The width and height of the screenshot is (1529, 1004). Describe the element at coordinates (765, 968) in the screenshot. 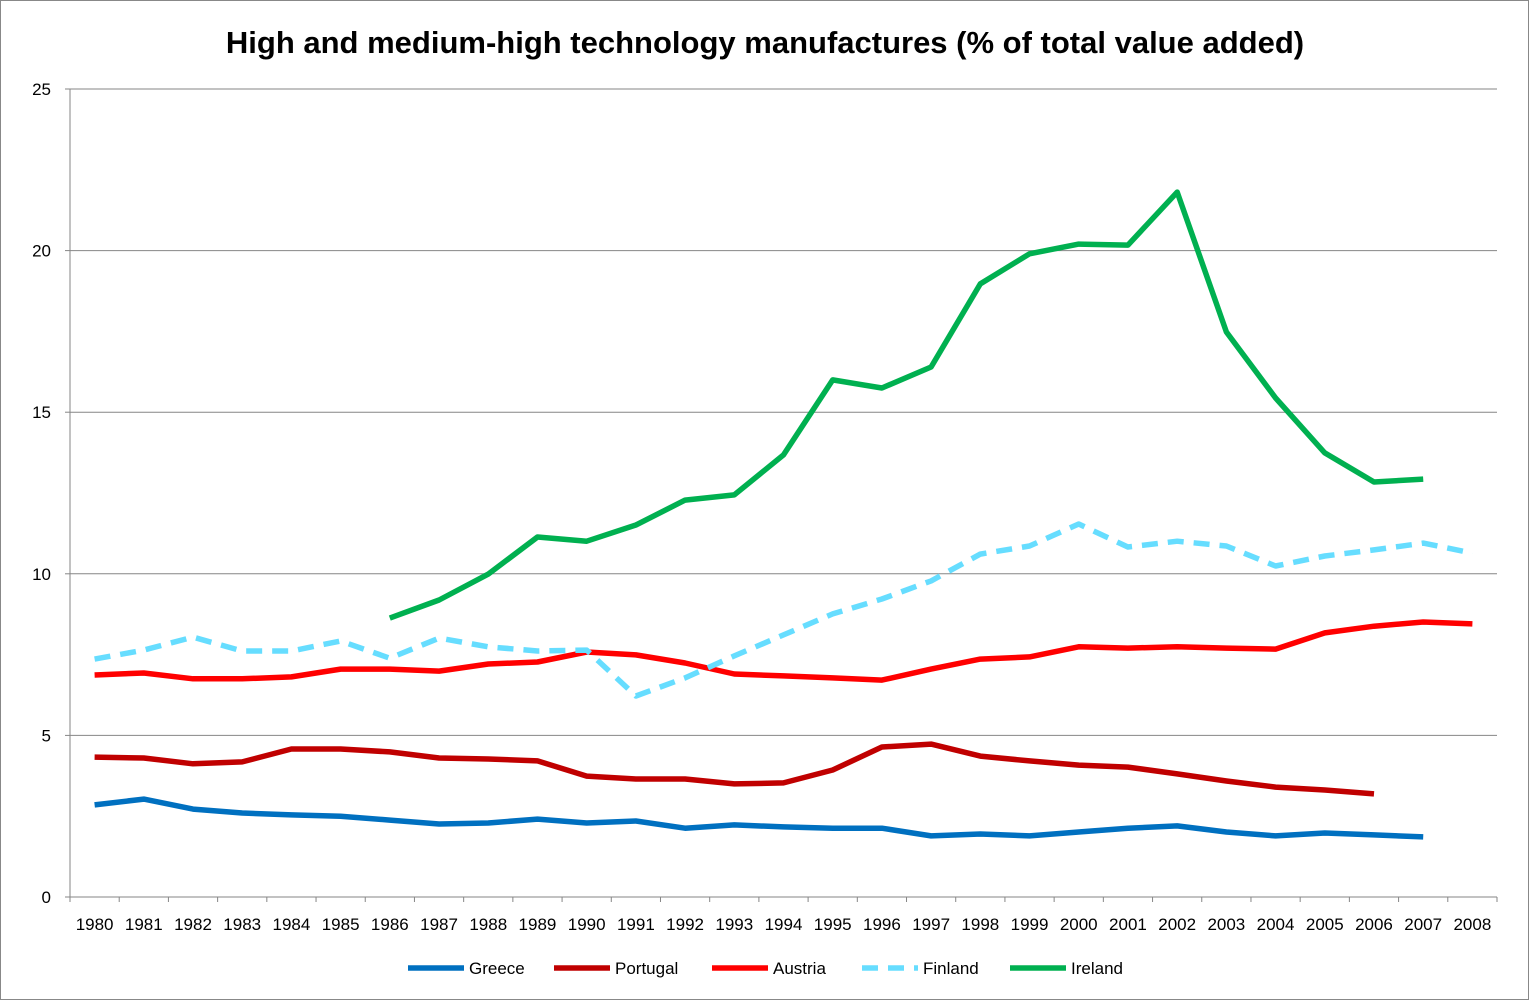

I see `legend: Greece Portugal Austria Finland Ireland` at that location.